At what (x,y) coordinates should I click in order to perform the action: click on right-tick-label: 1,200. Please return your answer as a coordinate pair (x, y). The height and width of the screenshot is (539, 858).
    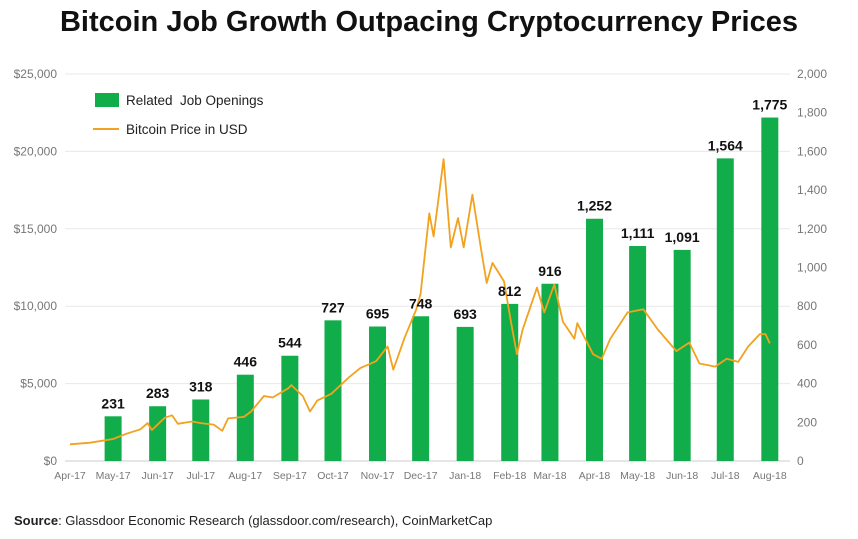
    Looking at the image, I should click on (812, 229).